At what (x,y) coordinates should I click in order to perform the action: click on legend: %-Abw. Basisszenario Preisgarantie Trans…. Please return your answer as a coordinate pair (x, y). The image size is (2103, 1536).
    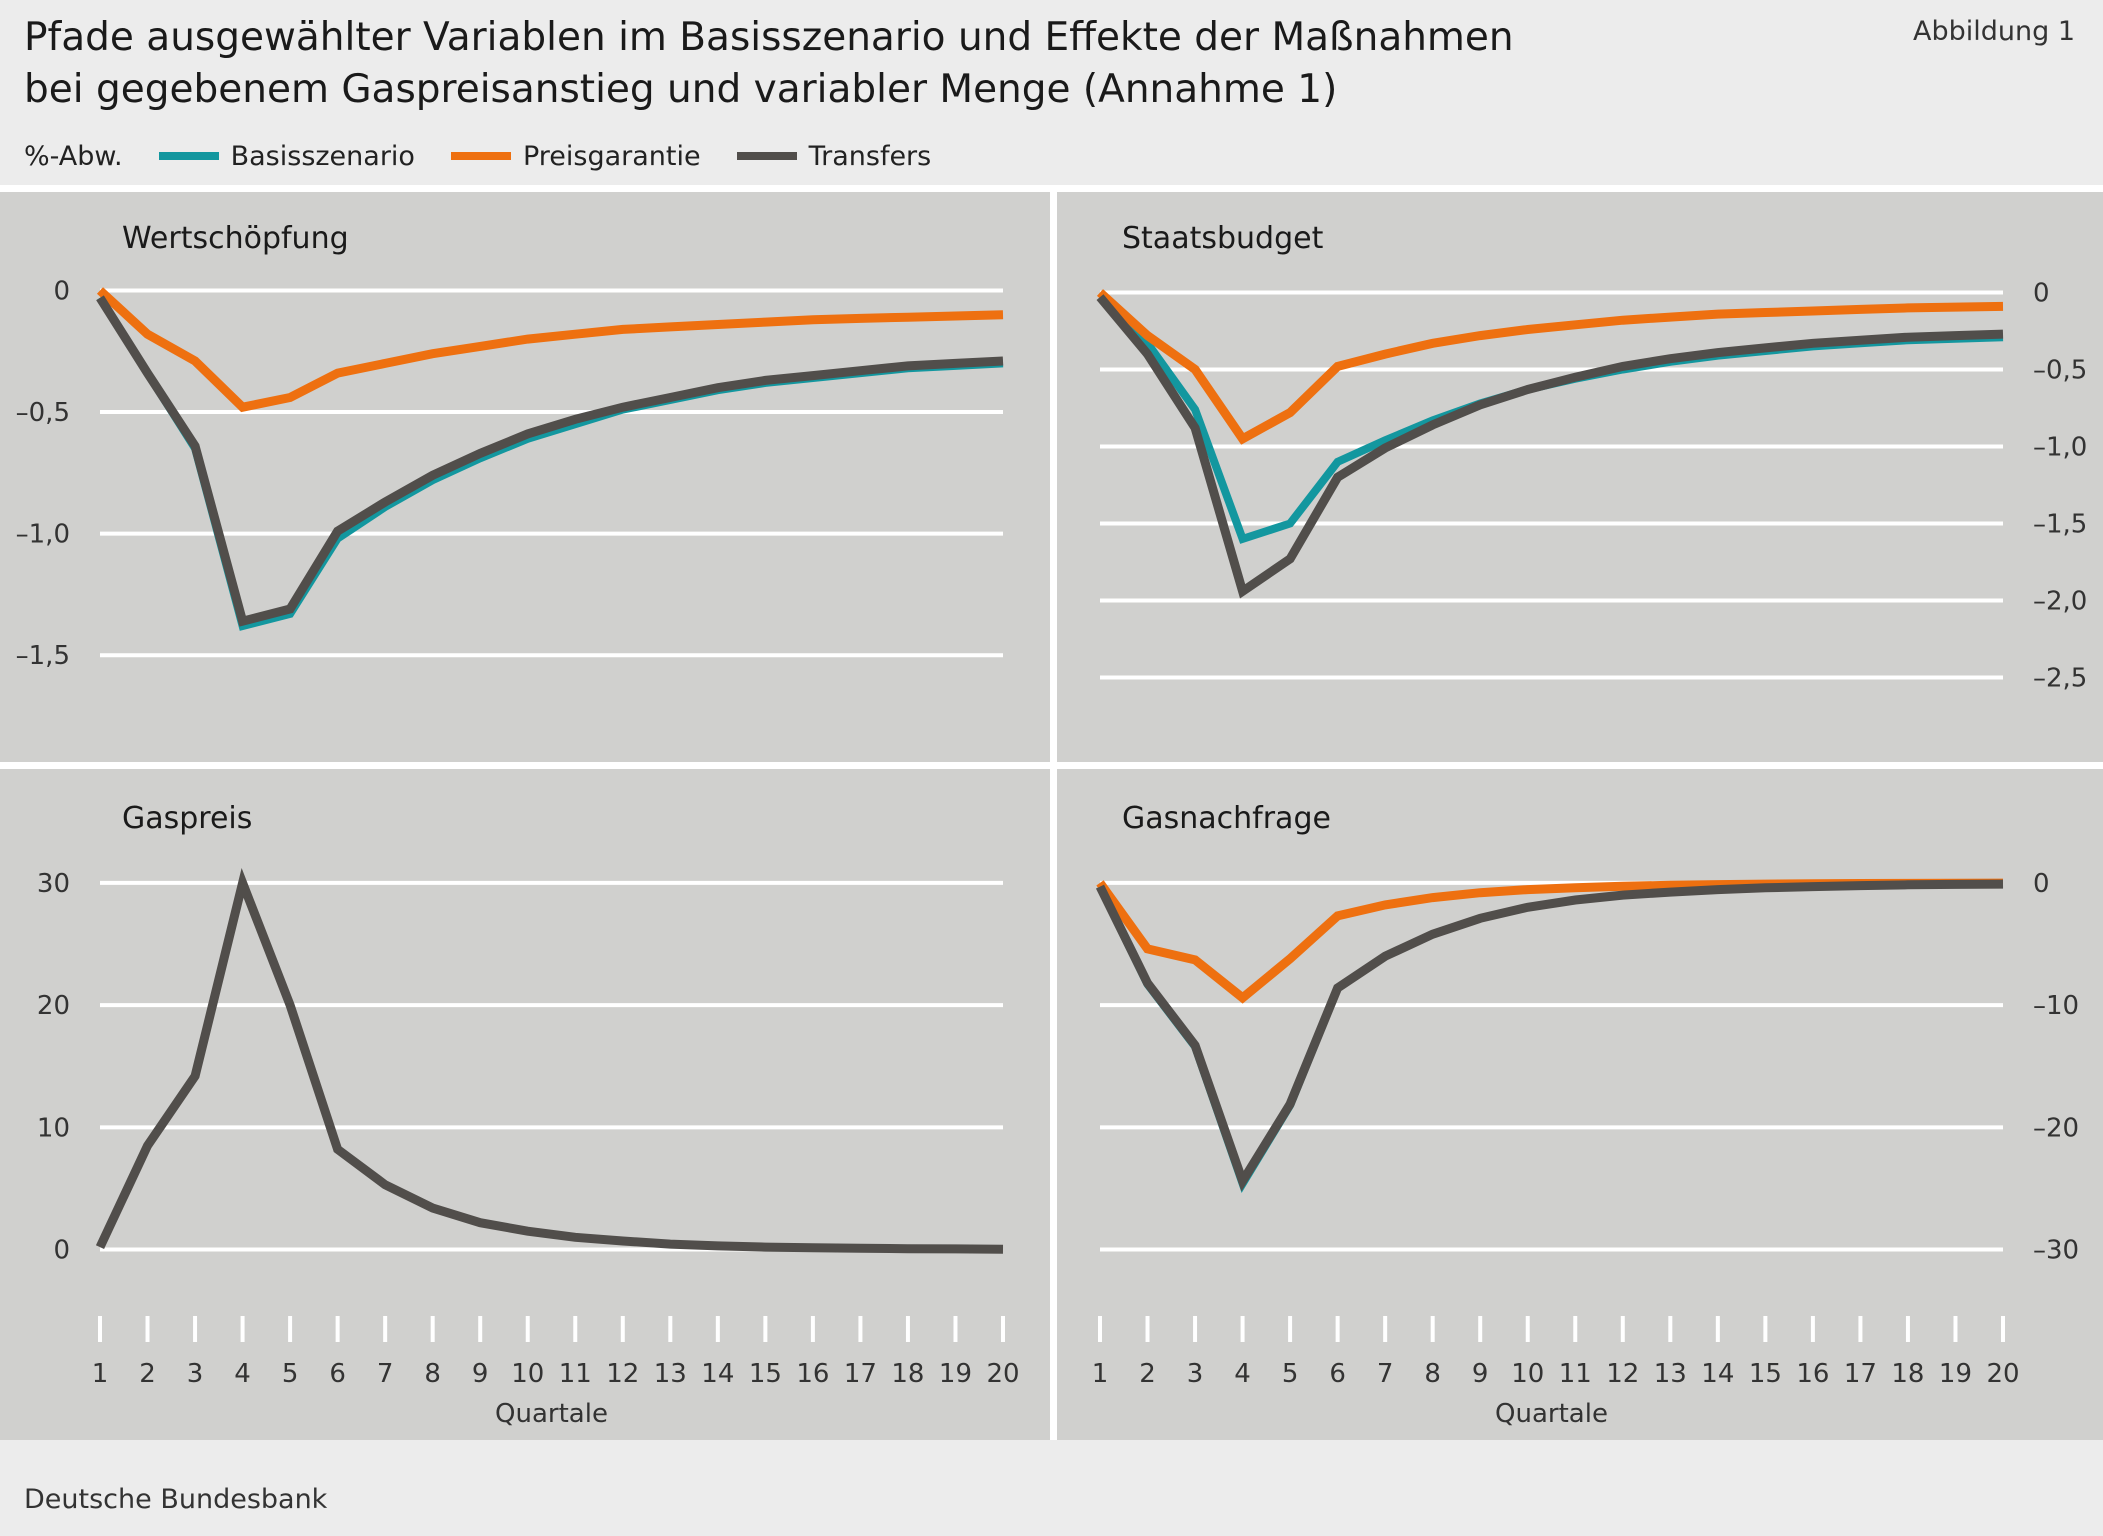
    Looking at the image, I should click on (495, 156).